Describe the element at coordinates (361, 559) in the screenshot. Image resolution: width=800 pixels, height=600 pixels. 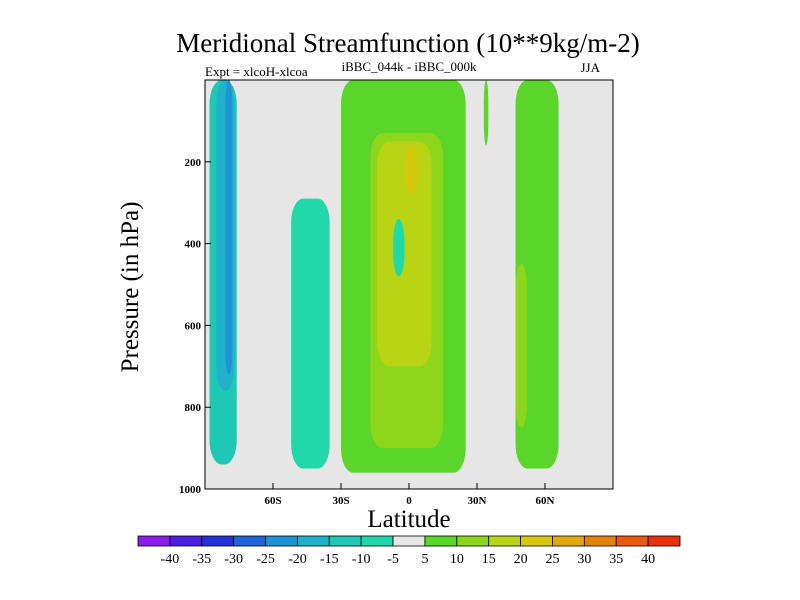
I see `colorbar-label: -10` at that location.